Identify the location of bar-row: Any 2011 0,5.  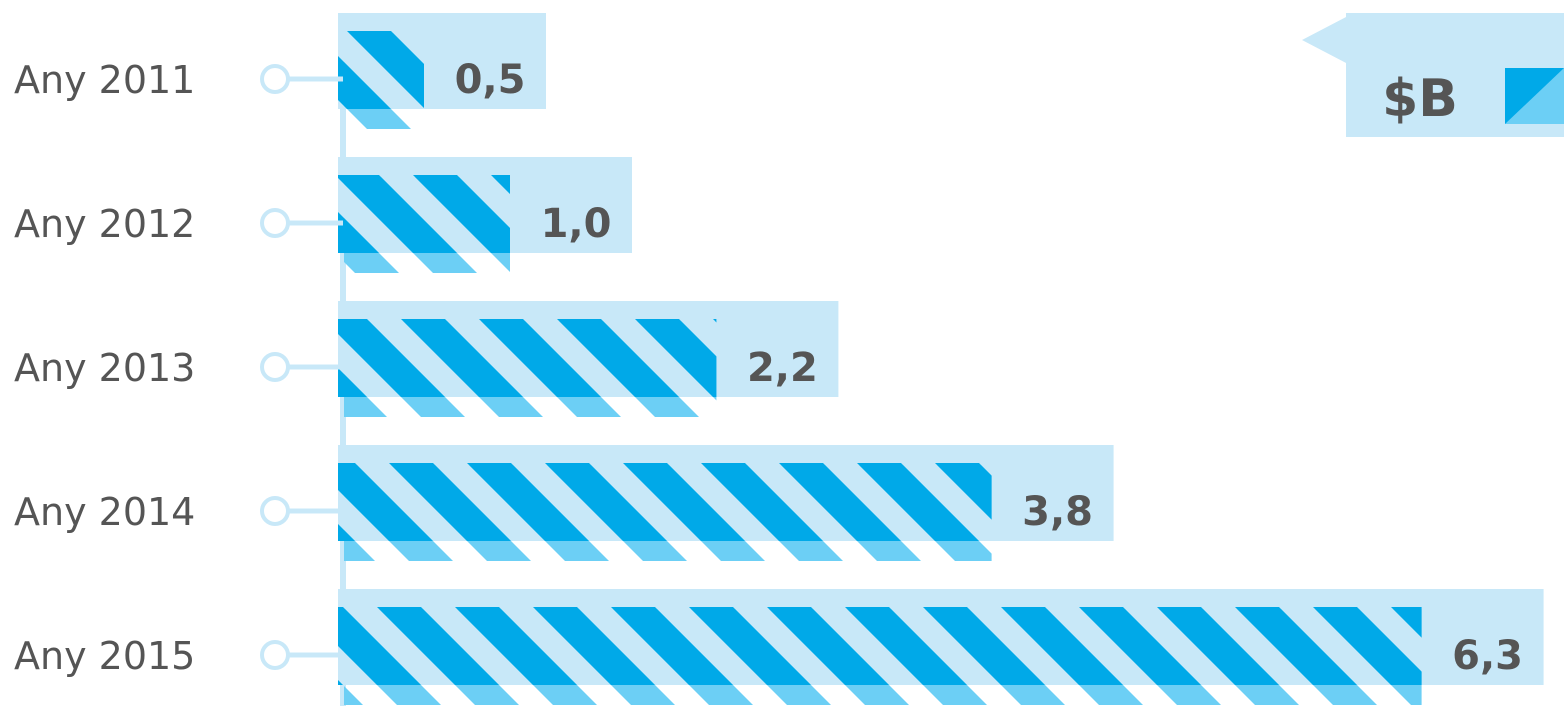
(280, 71).